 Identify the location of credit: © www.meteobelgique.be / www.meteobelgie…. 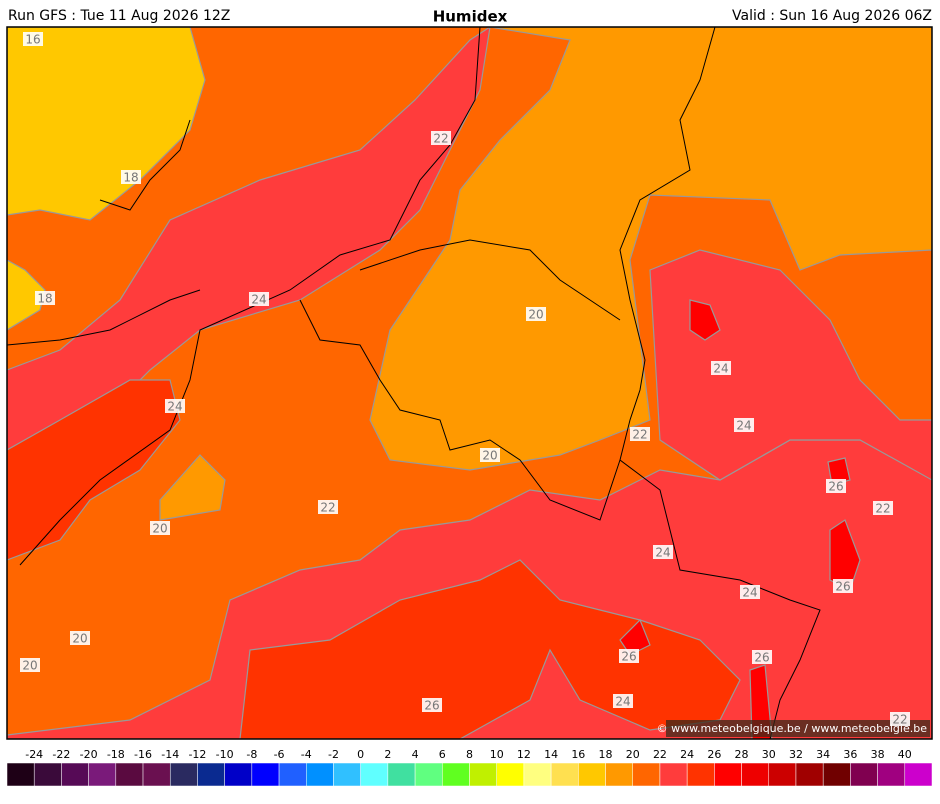
(792, 728).